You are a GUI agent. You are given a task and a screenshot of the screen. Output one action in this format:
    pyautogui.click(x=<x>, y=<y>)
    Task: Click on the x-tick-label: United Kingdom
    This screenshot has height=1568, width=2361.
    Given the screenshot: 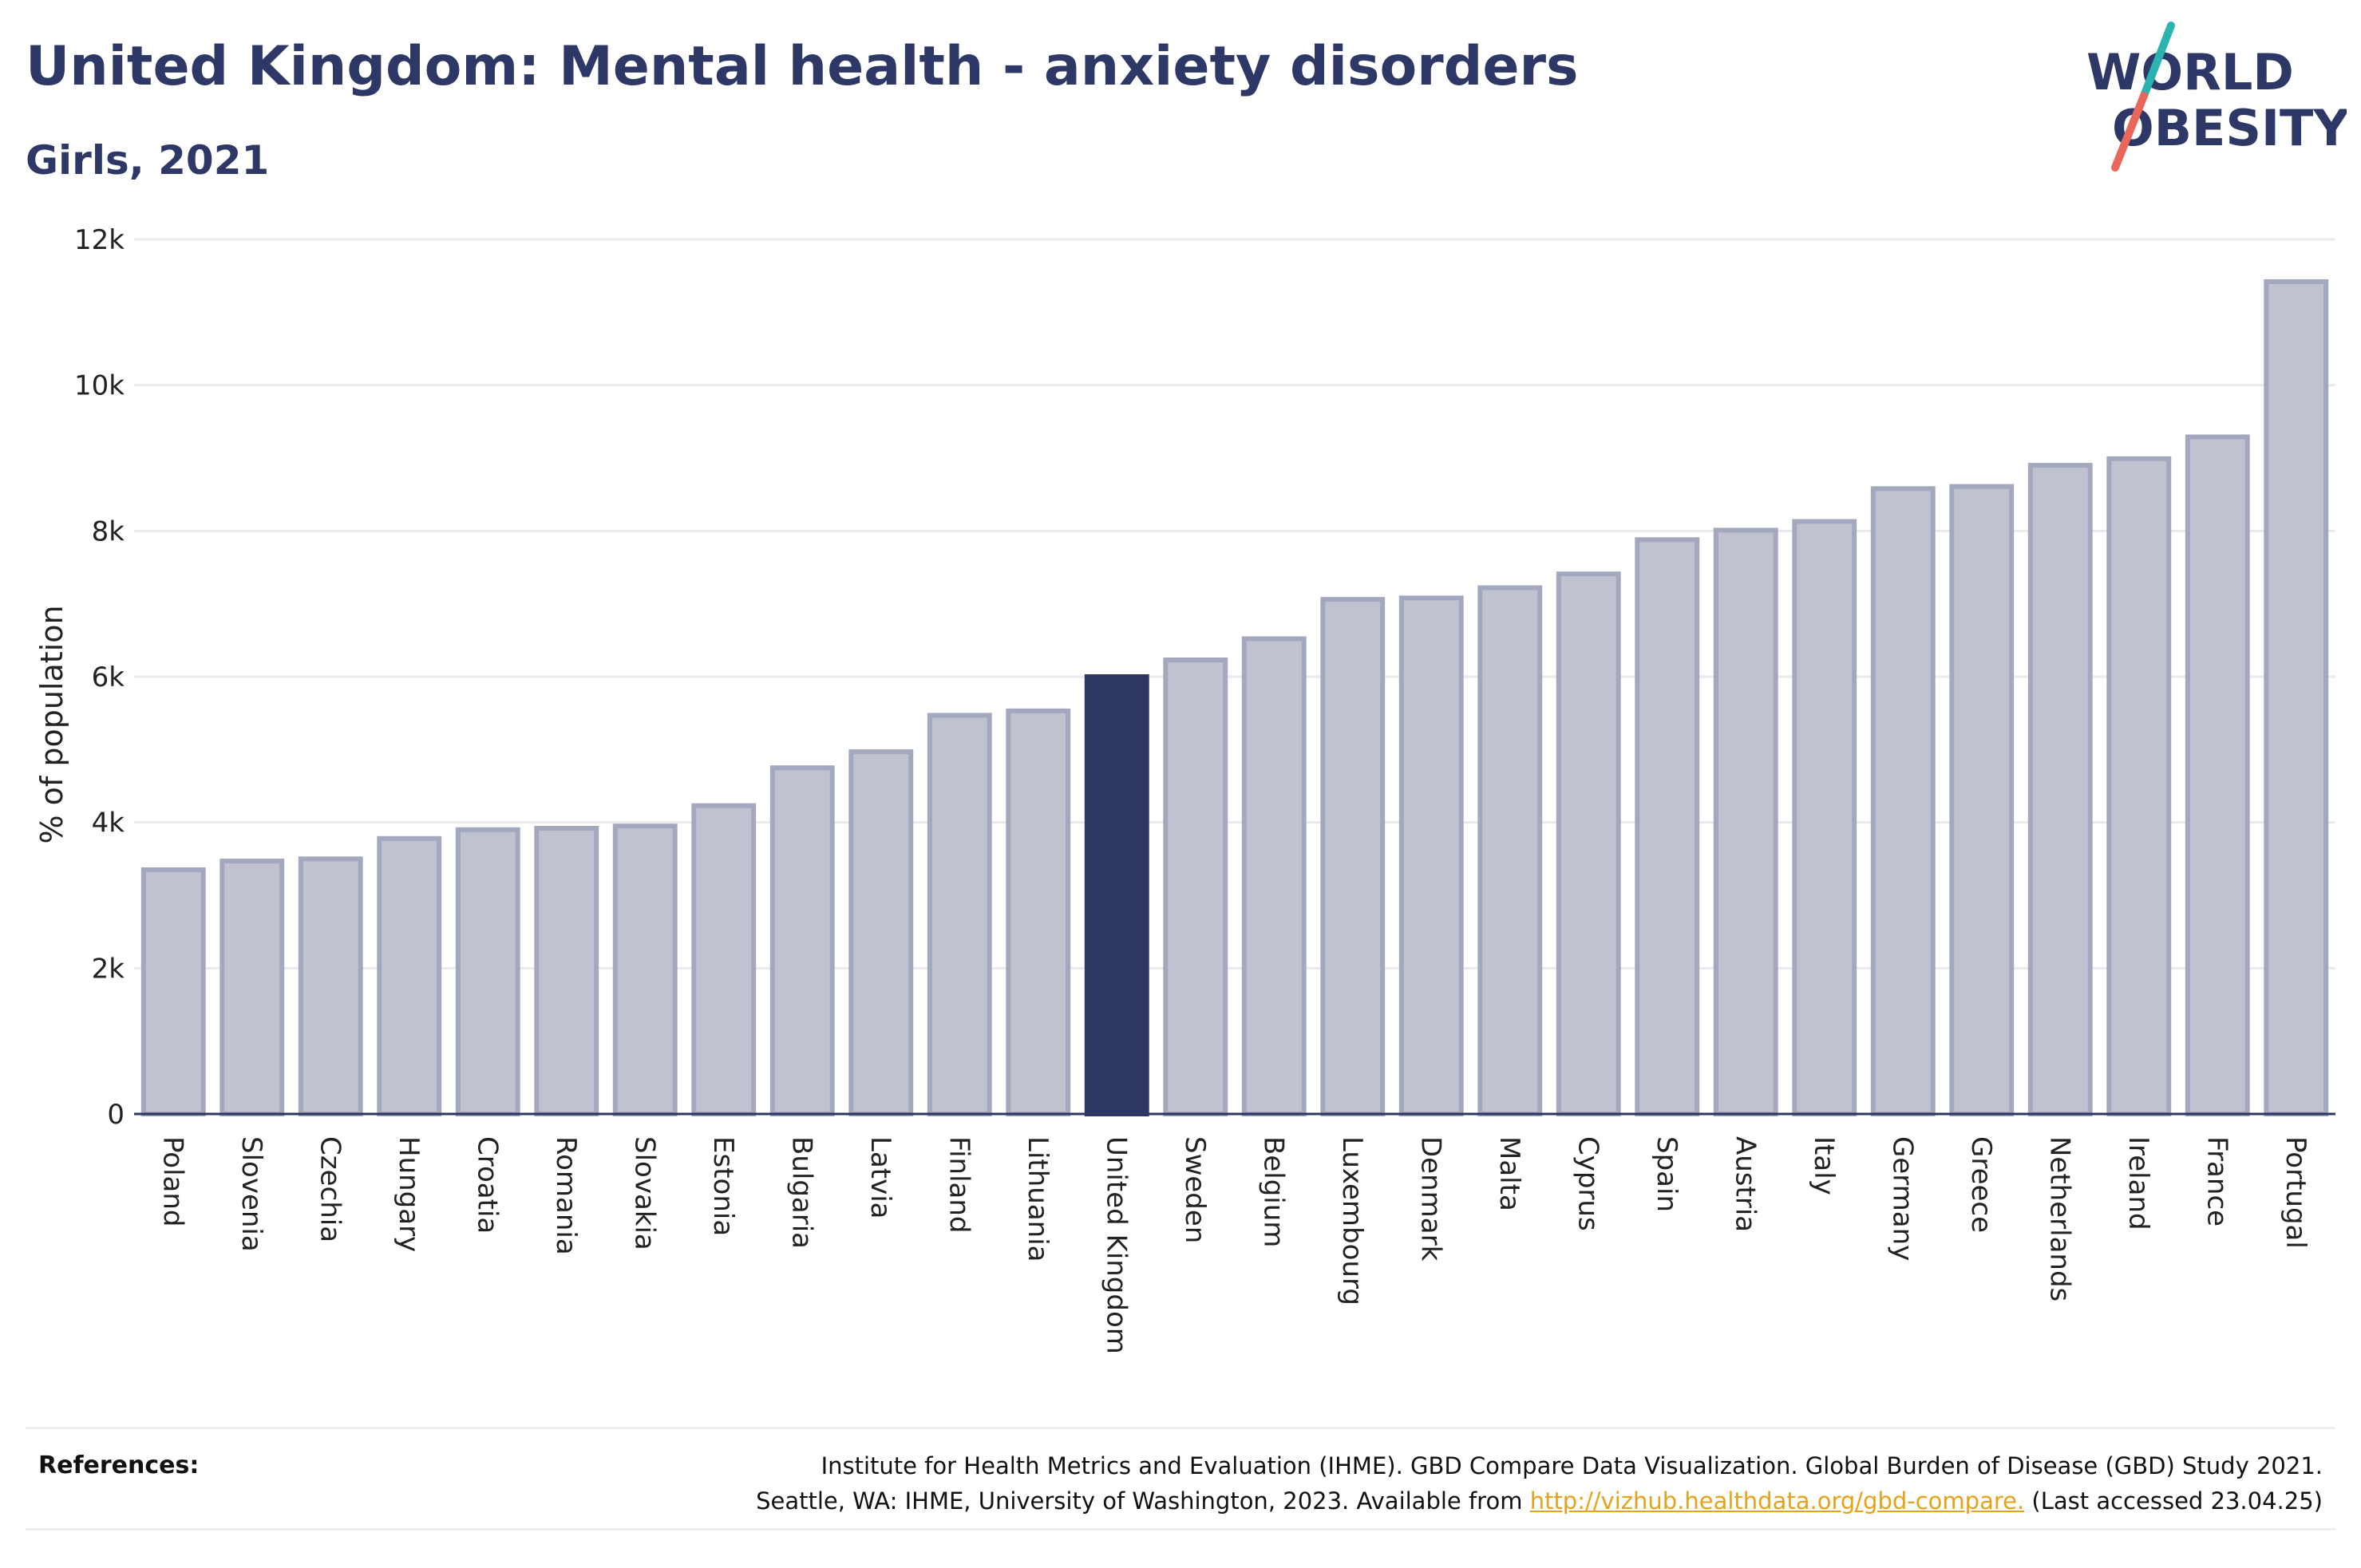 What is the action you would take?
    pyautogui.click(x=1116, y=1245)
    